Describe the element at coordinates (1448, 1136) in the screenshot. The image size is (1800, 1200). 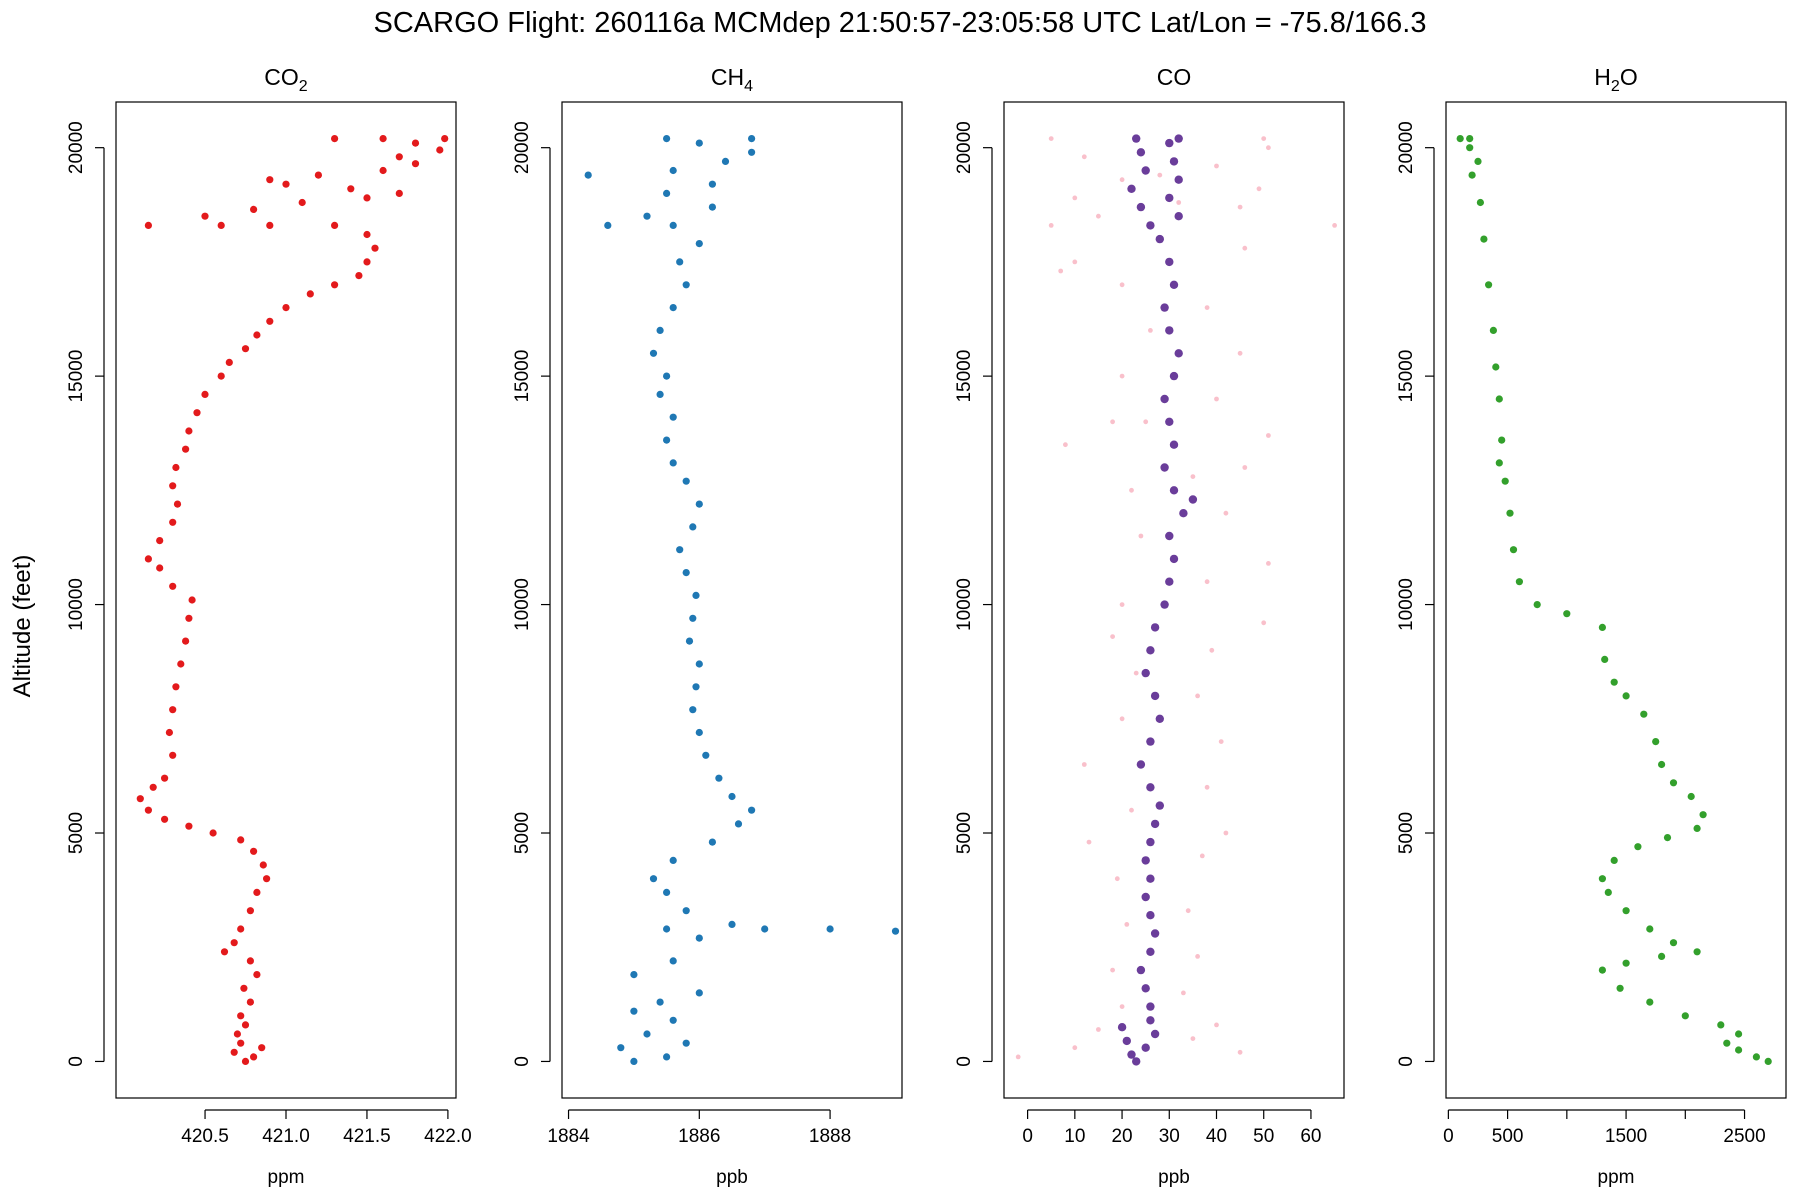
I see `x-tick-label: 0` at that location.